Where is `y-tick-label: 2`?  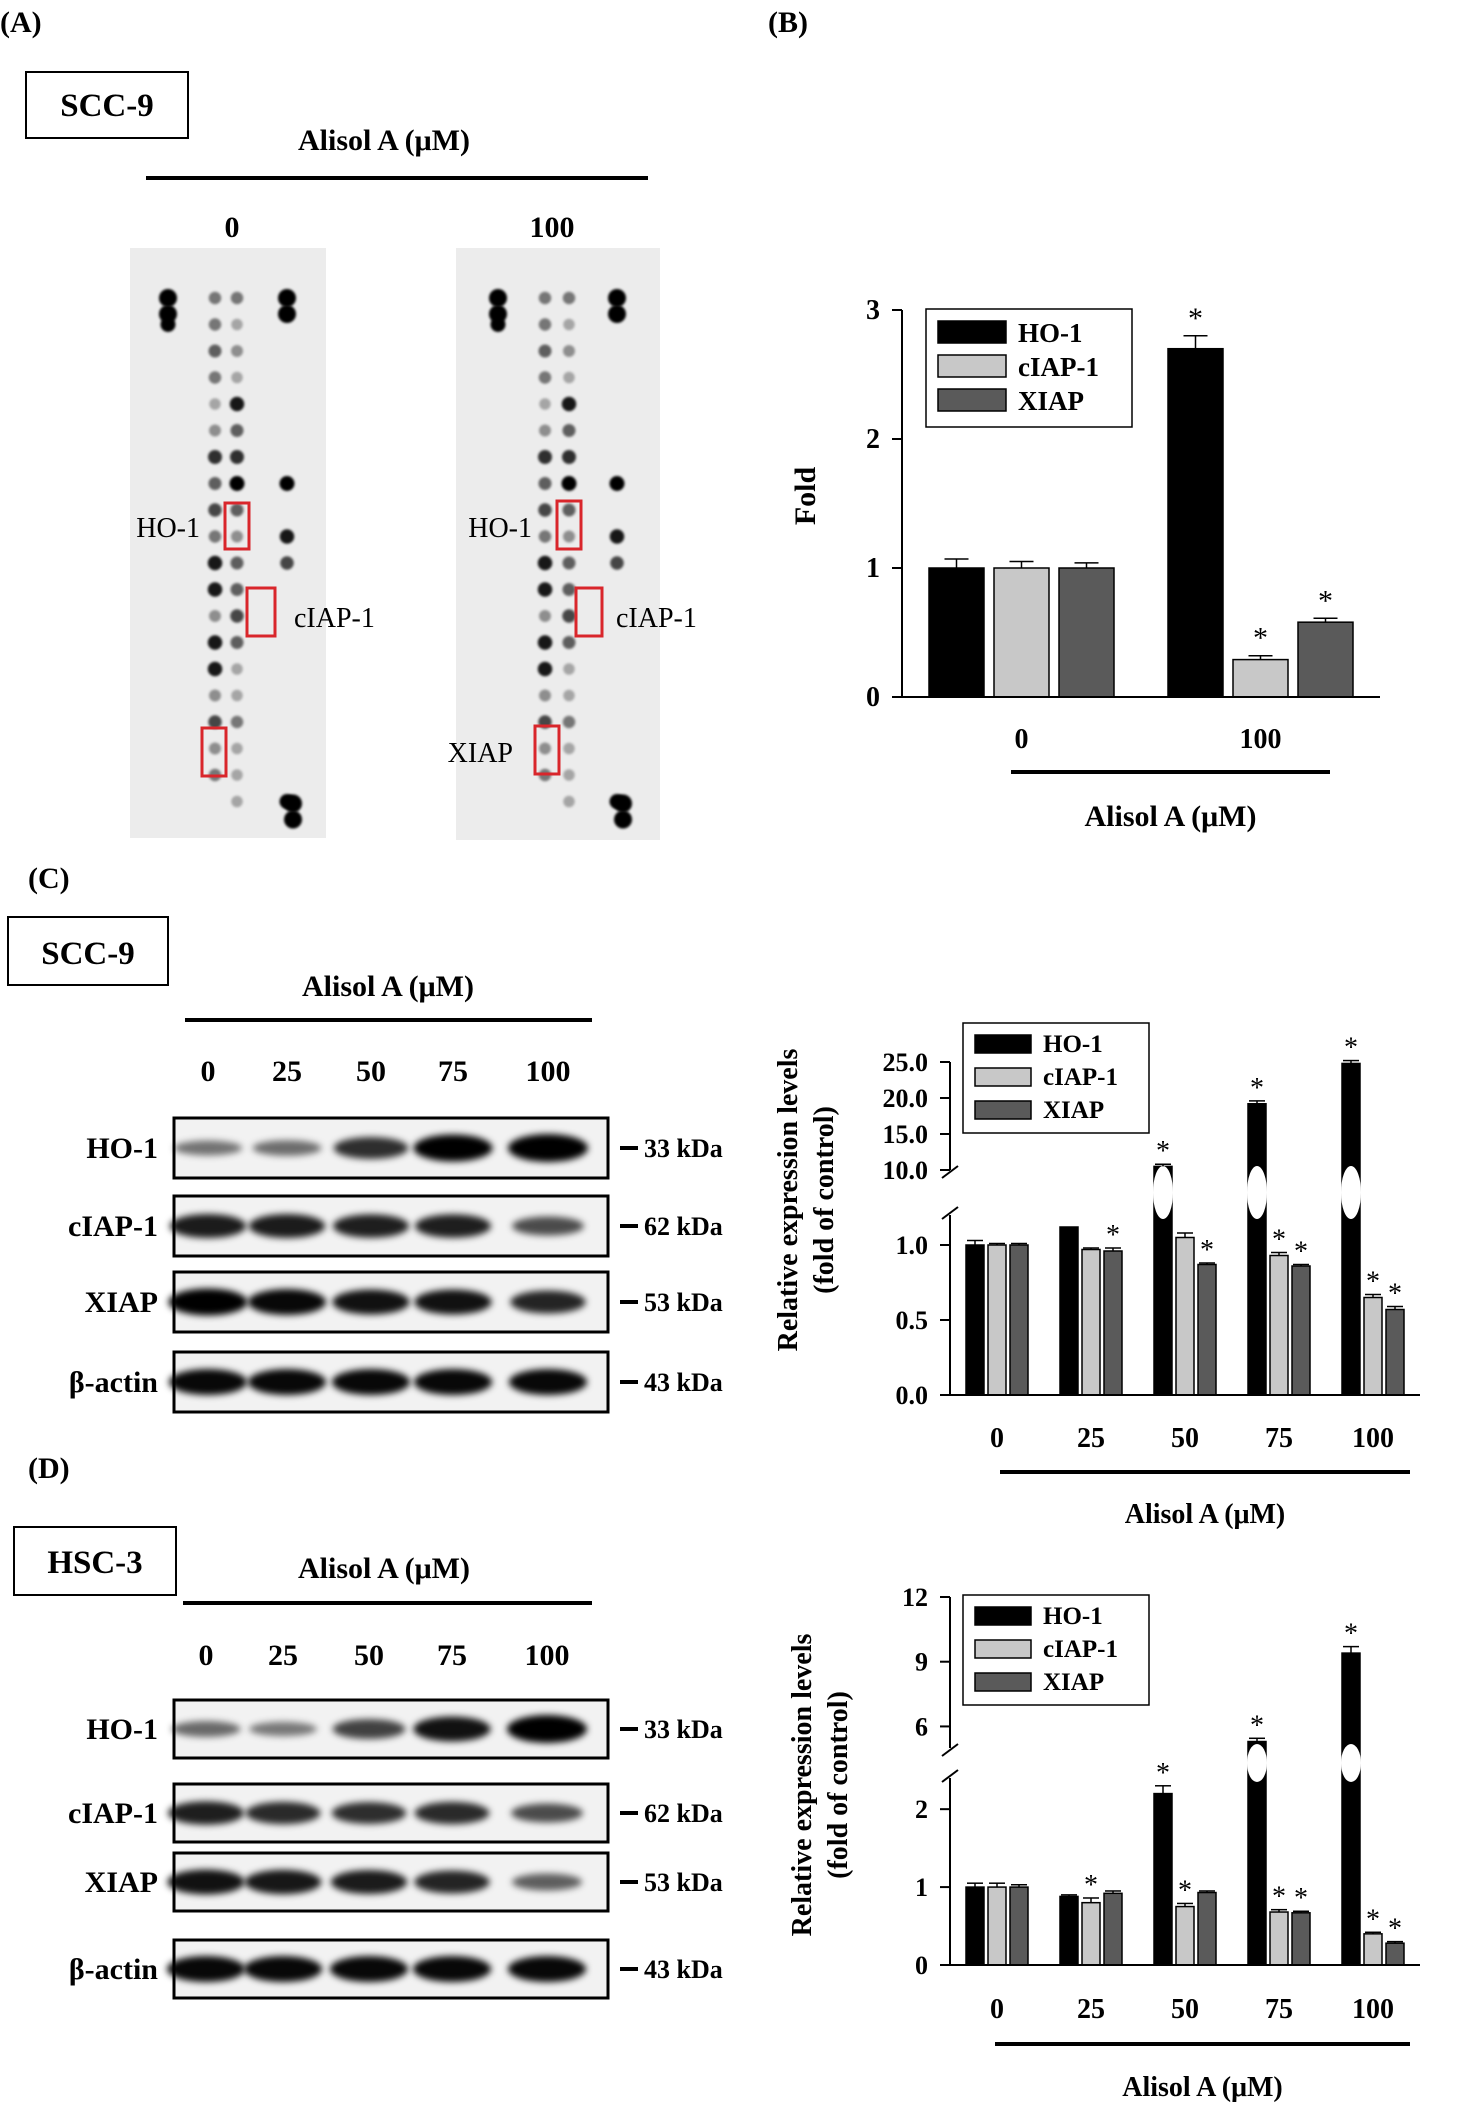 y-tick-label: 2 is located at coordinates (873, 439).